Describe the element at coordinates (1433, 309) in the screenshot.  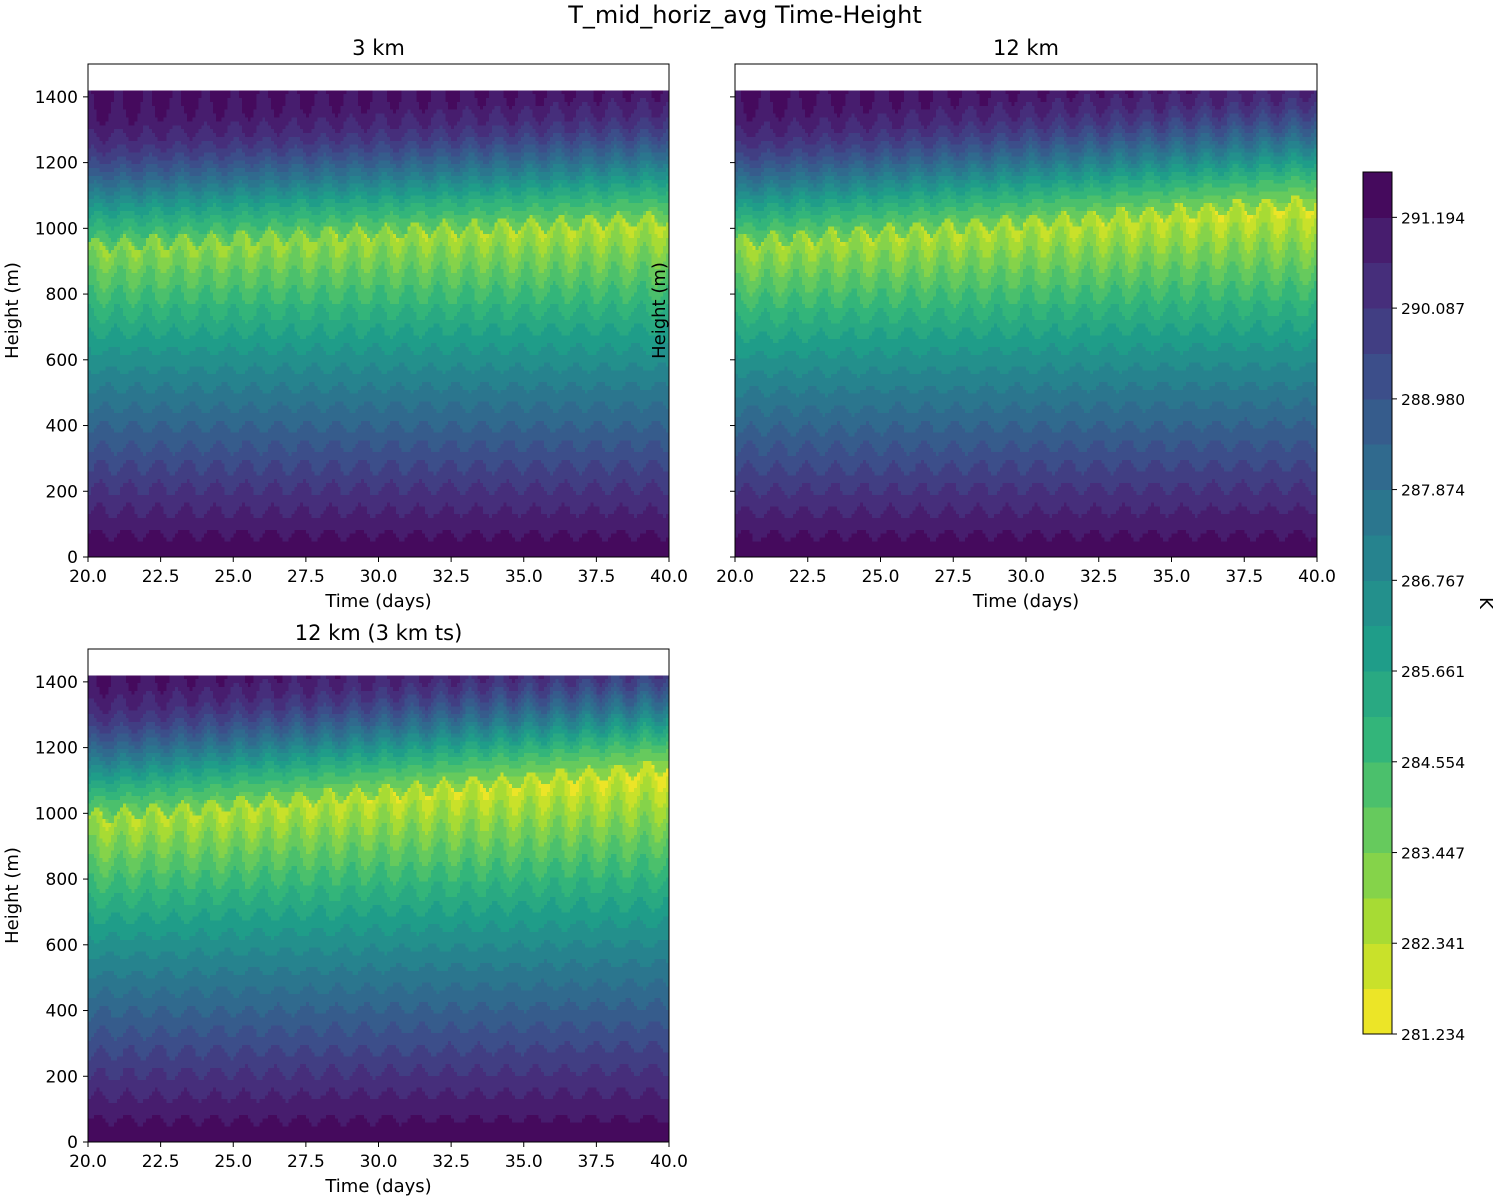
I see `colorbar-tick-label: 290.087` at that location.